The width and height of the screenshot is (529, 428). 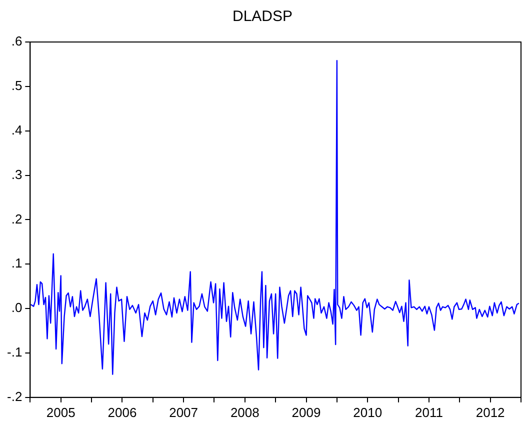 I want to click on x-tick-label: 2011, so click(x=428, y=412).